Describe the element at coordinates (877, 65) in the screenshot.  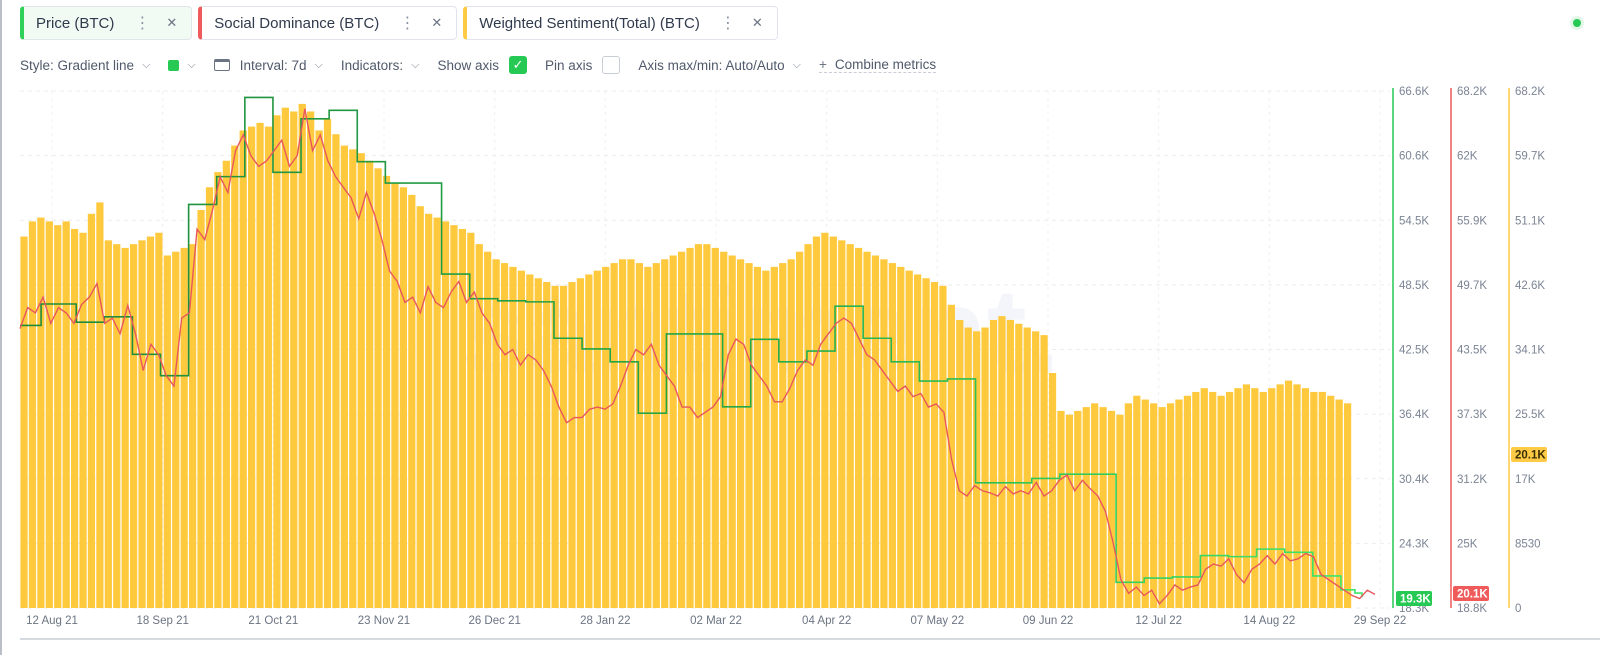
I see `combine-metrics-button: + Combine metrics` at that location.